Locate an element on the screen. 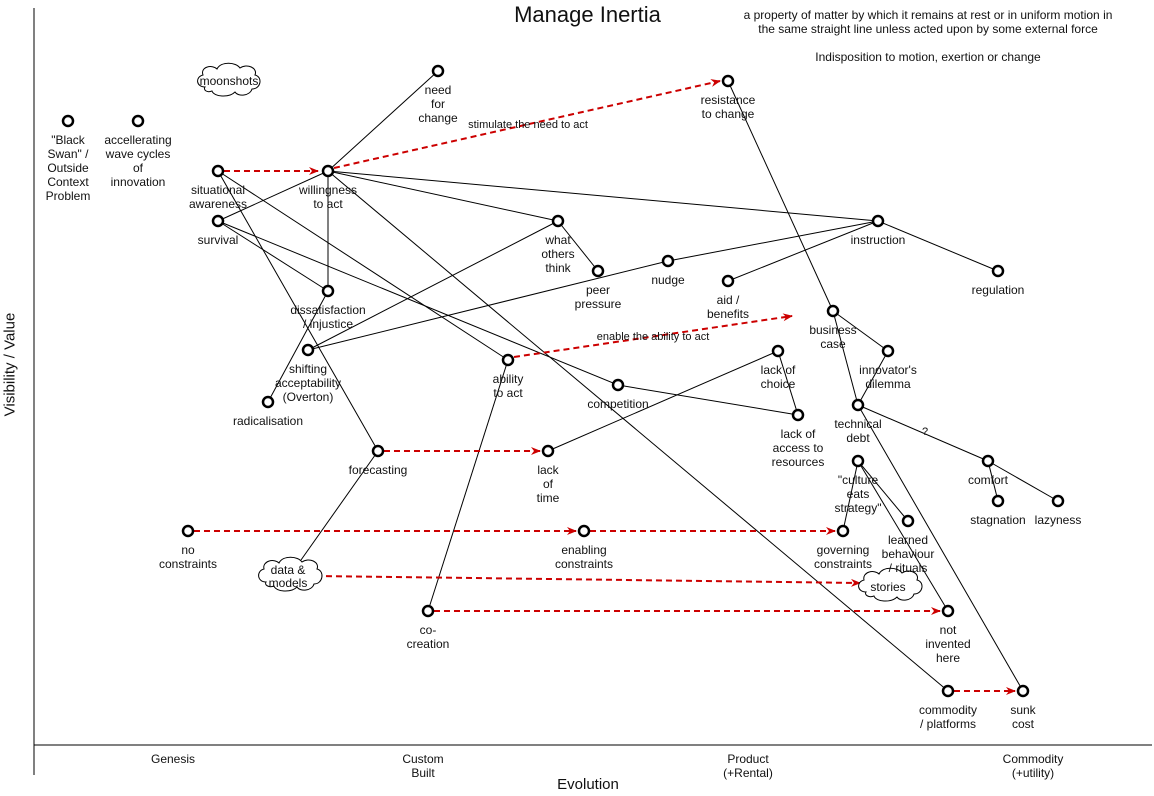 The height and width of the screenshot is (796, 1154). component-node-need-change is located at coordinates (438, 71).